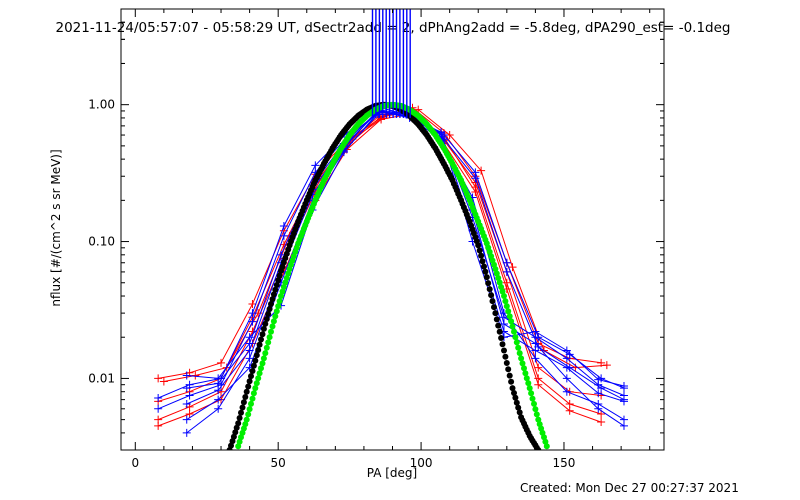 Image resolution: width=800 pixels, height=500 pixels. Describe the element at coordinates (392, 473) in the screenshot. I see `x-axis-label: PA [deg]` at that location.